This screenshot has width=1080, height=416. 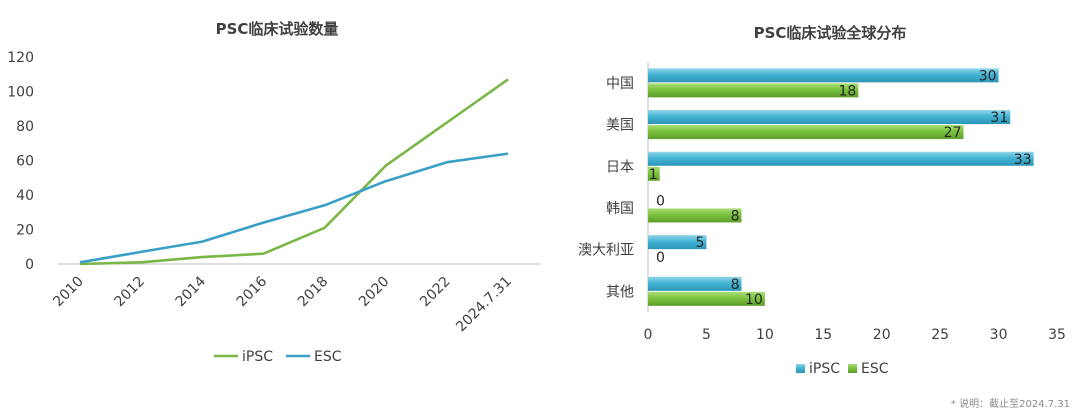 What do you see at coordinates (620, 167) in the screenshot?
I see `category-label: 日本` at bounding box center [620, 167].